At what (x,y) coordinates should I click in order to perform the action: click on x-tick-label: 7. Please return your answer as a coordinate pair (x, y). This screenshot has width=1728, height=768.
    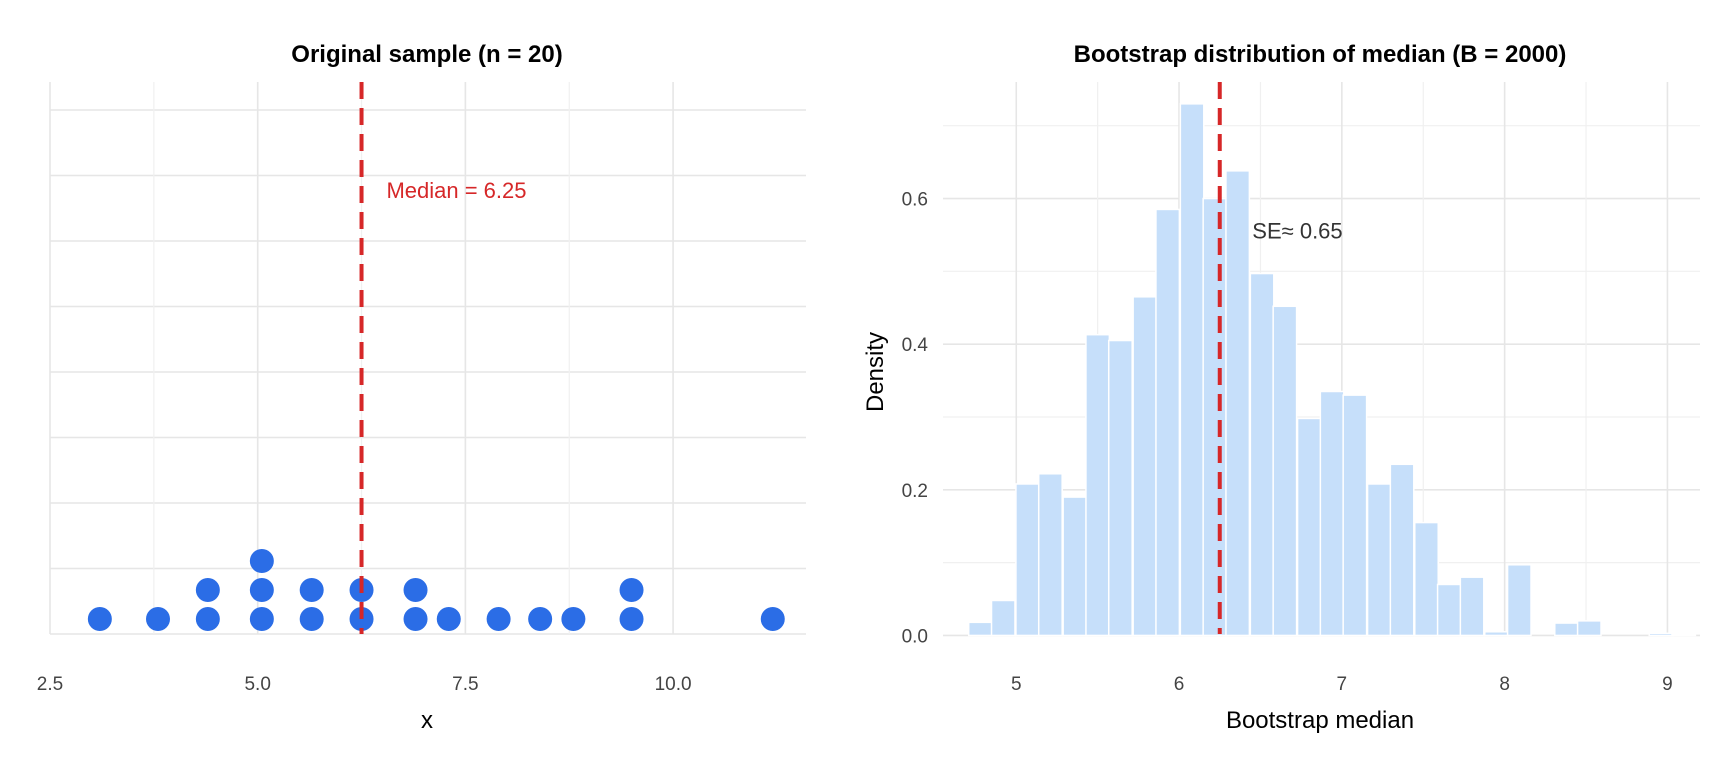
    Looking at the image, I should click on (1342, 684).